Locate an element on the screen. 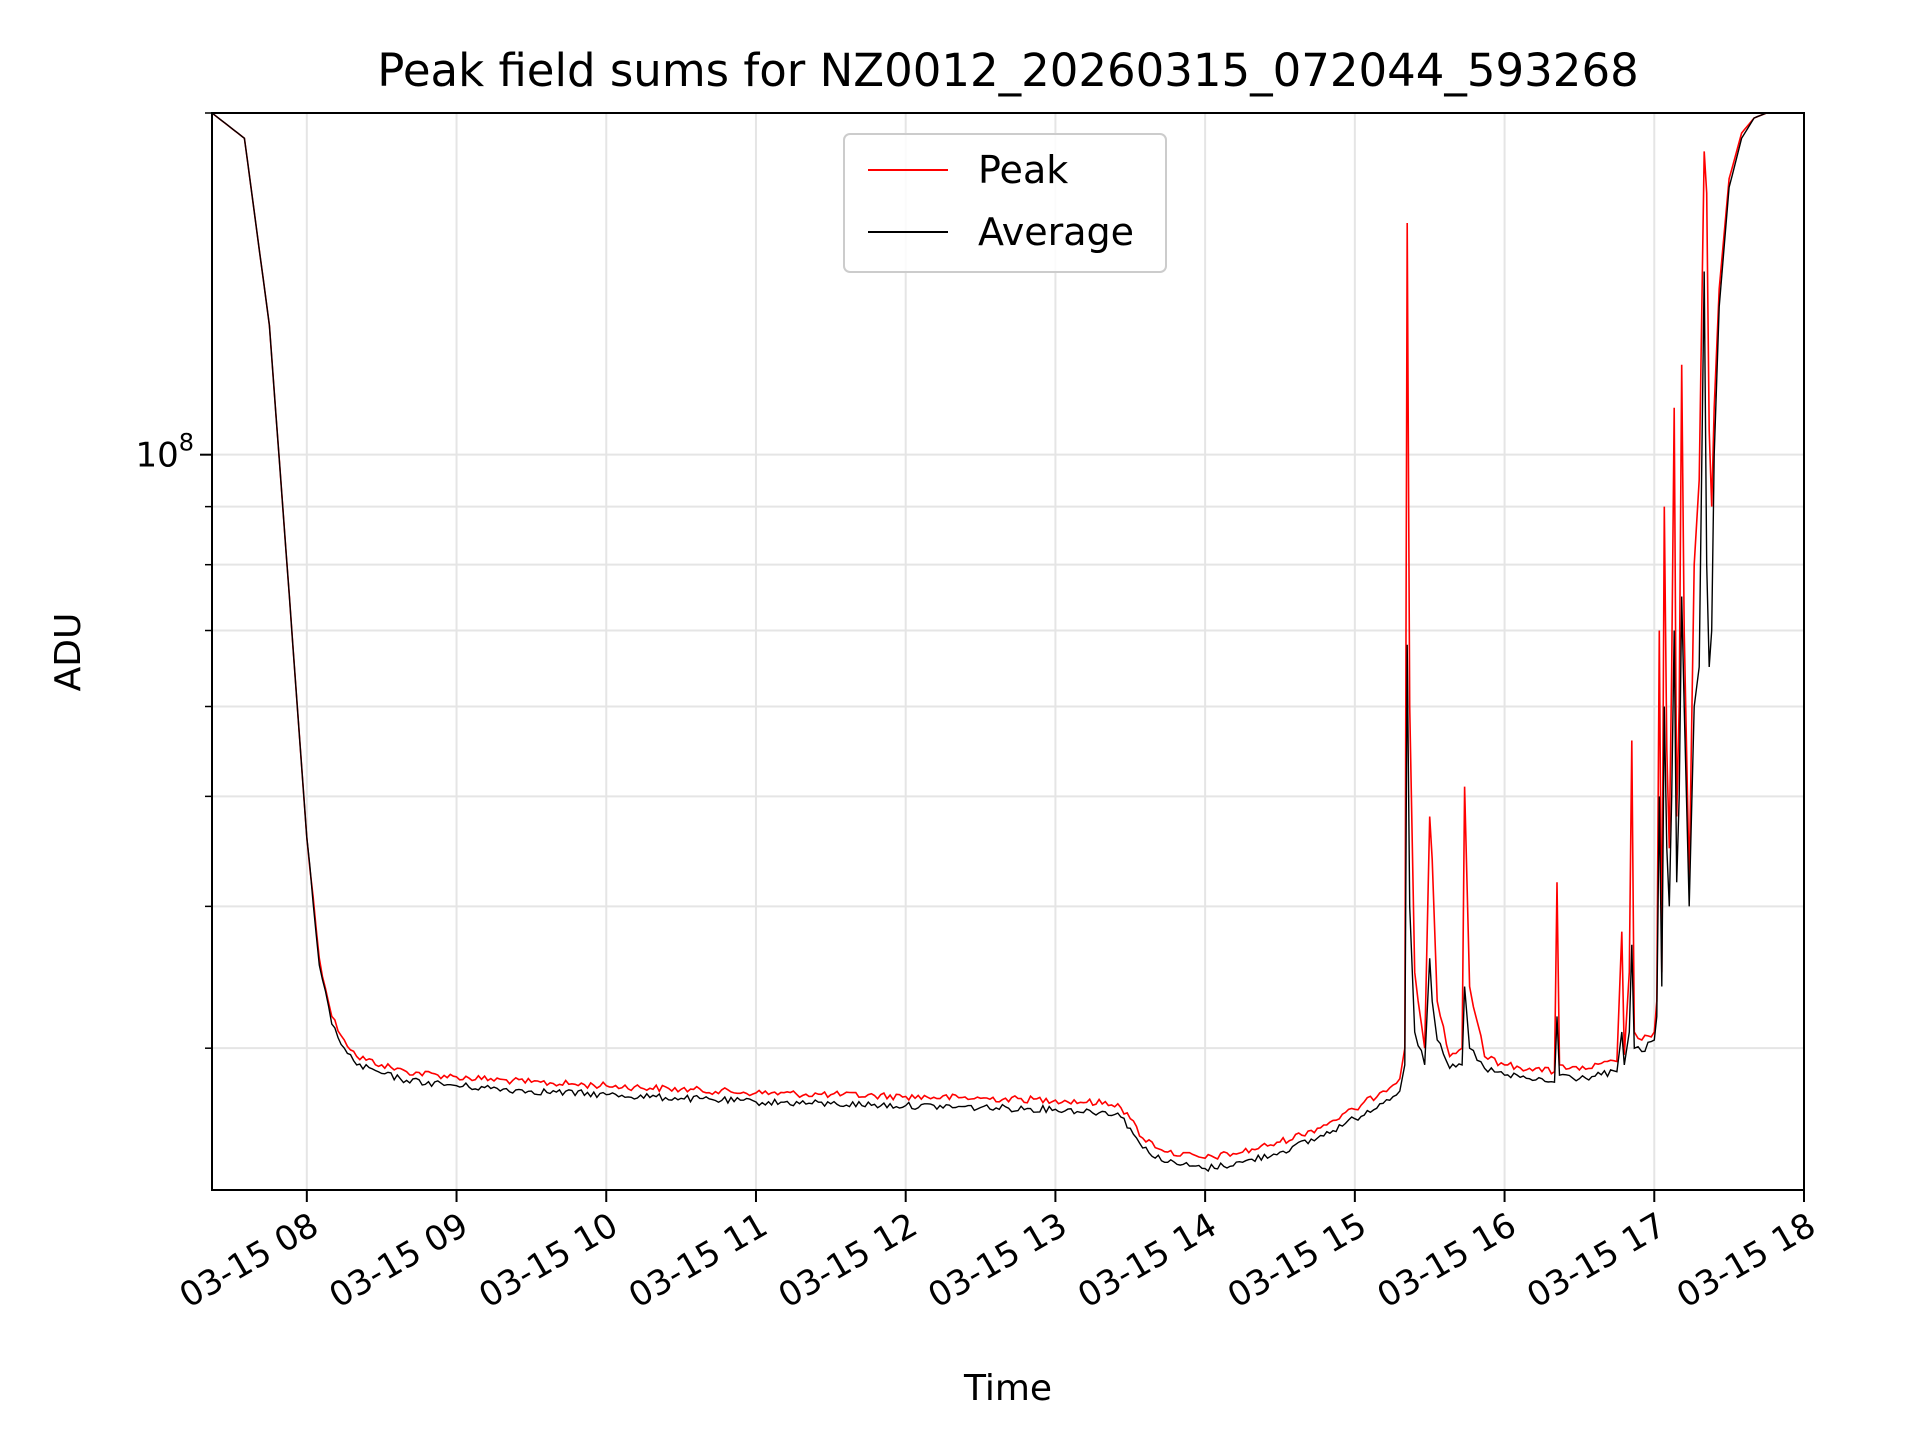  legend: Peak Average is located at coordinates (1005, 203).